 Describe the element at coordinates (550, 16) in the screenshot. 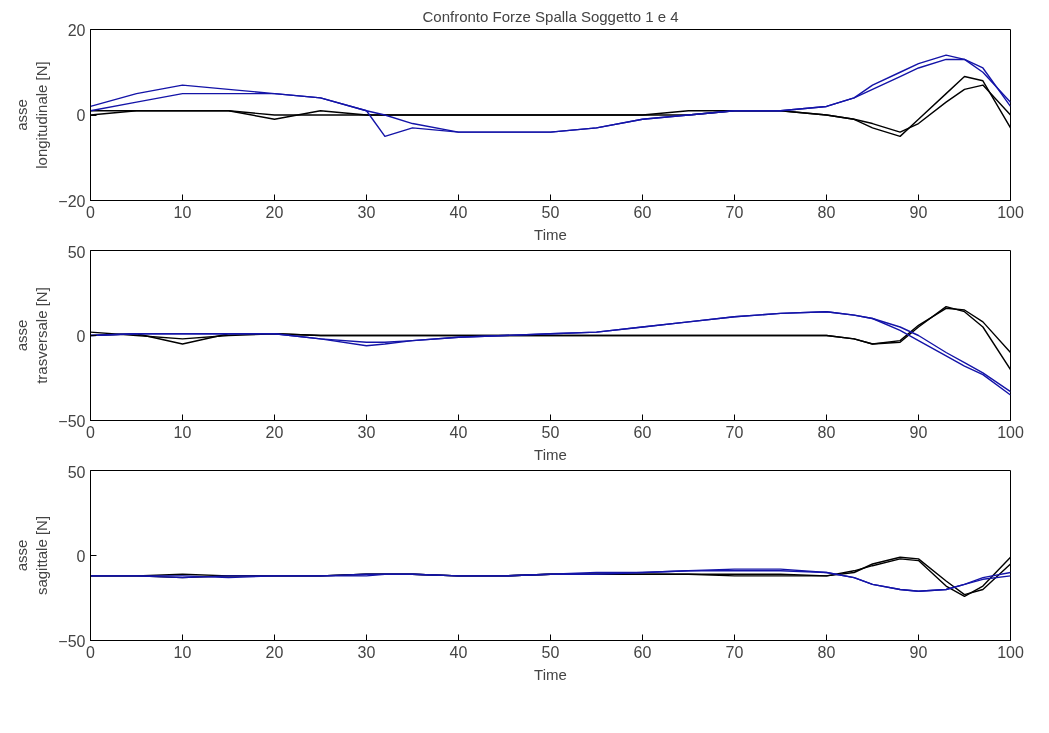

I see `chart-title: Confronto Forze Spalla Soggetto 1 e 4` at that location.